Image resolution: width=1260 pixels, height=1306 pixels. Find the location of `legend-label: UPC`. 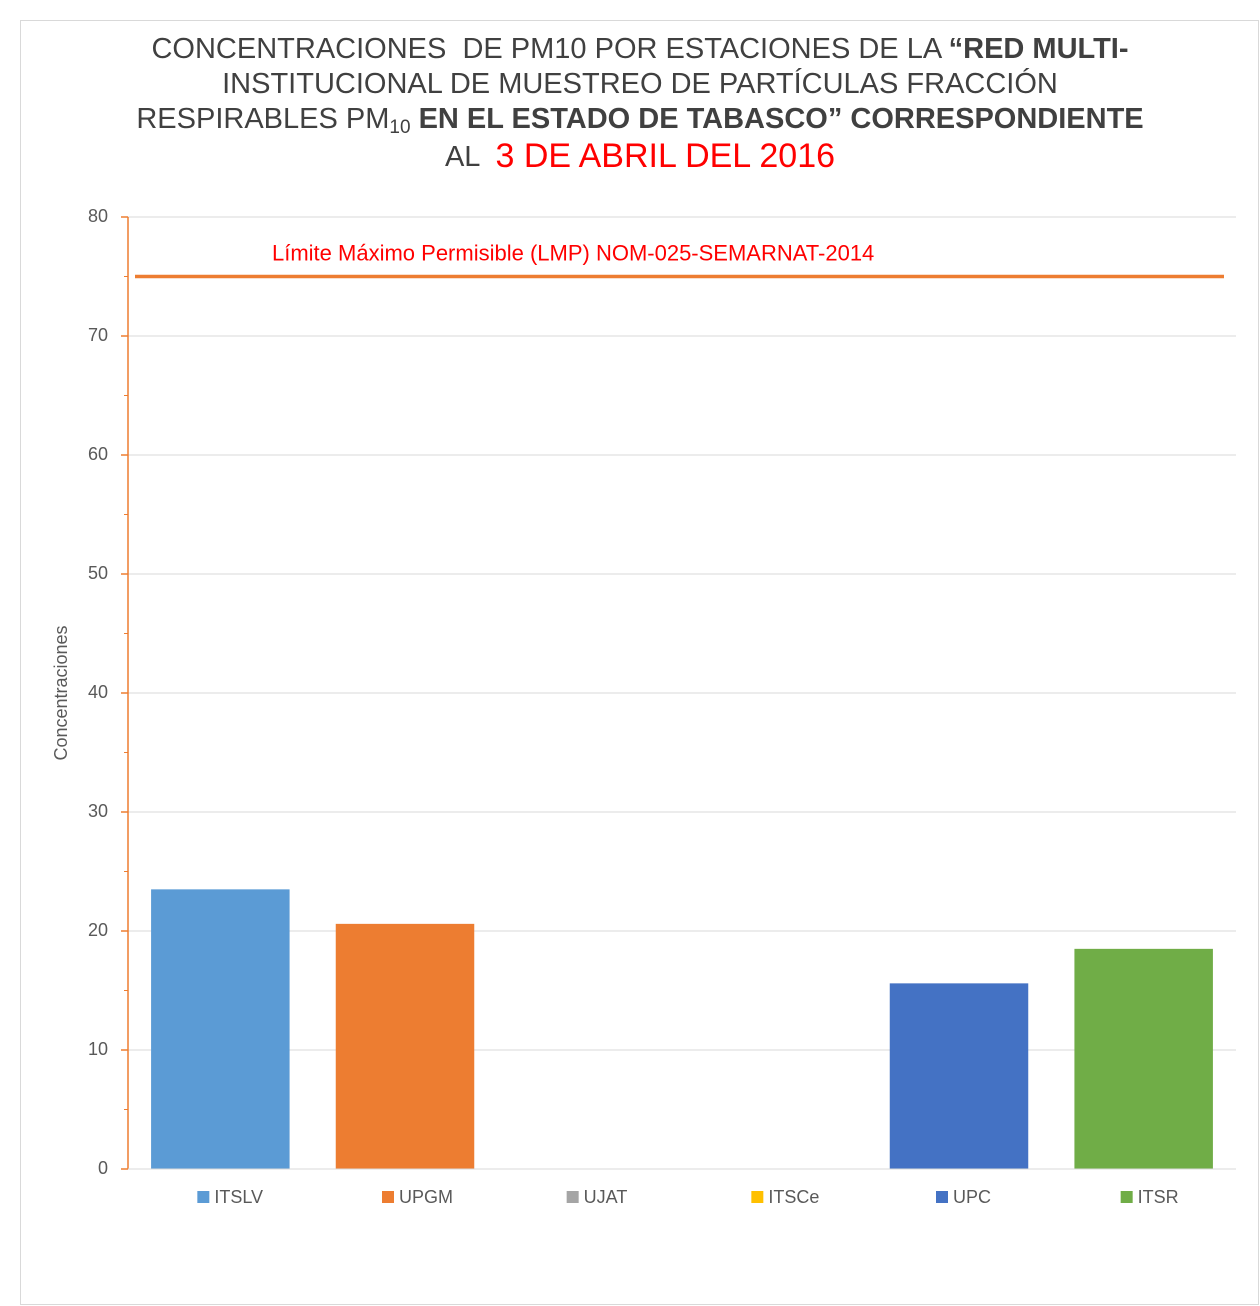

legend-label: UPC is located at coordinates (972, 1197).